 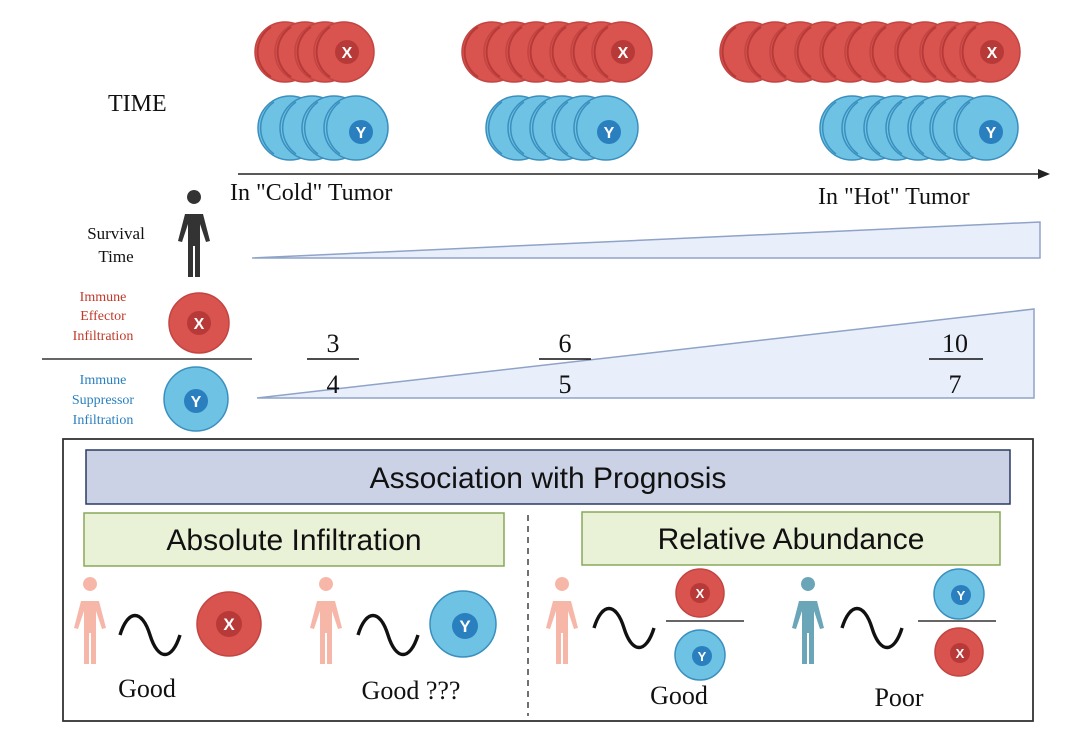 What do you see at coordinates (609, 133) in the screenshot?
I see `badge-y-mid: Y` at bounding box center [609, 133].